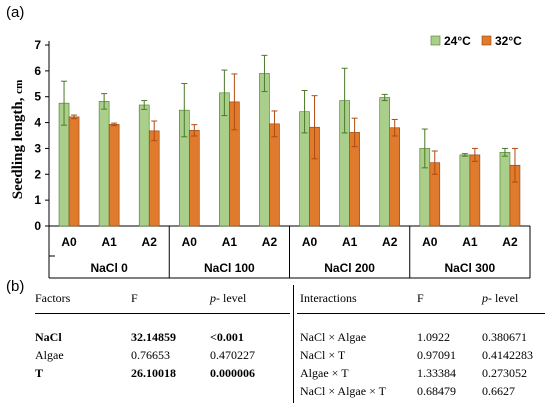 This screenshot has height=403, width=550. What do you see at coordinates (232, 373) in the screenshot?
I see `factor-p: 0.000006` at bounding box center [232, 373].